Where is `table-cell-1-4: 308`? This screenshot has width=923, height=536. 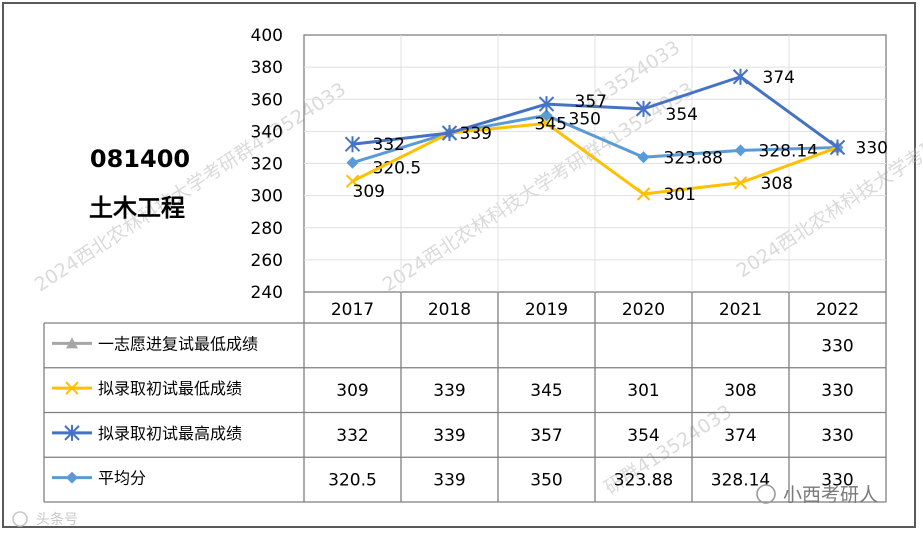 table-cell-1-4: 308 is located at coordinates (740, 391).